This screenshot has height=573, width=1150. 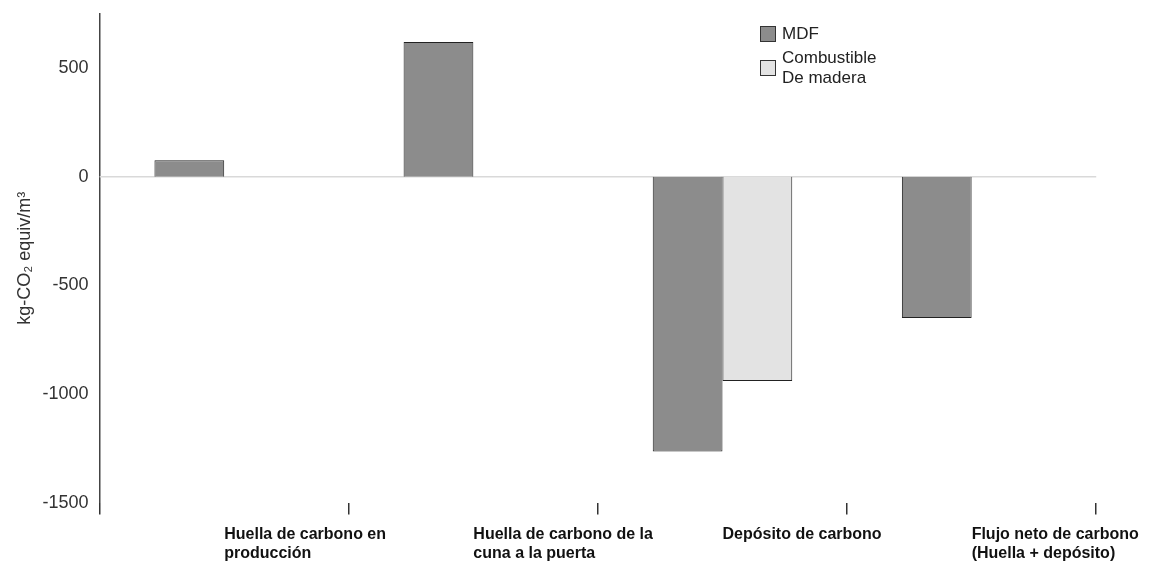 What do you see at coordinates (73, 67) in the screenshot?
I see `y-tick-label: 500` at bounding box center [73, 67].